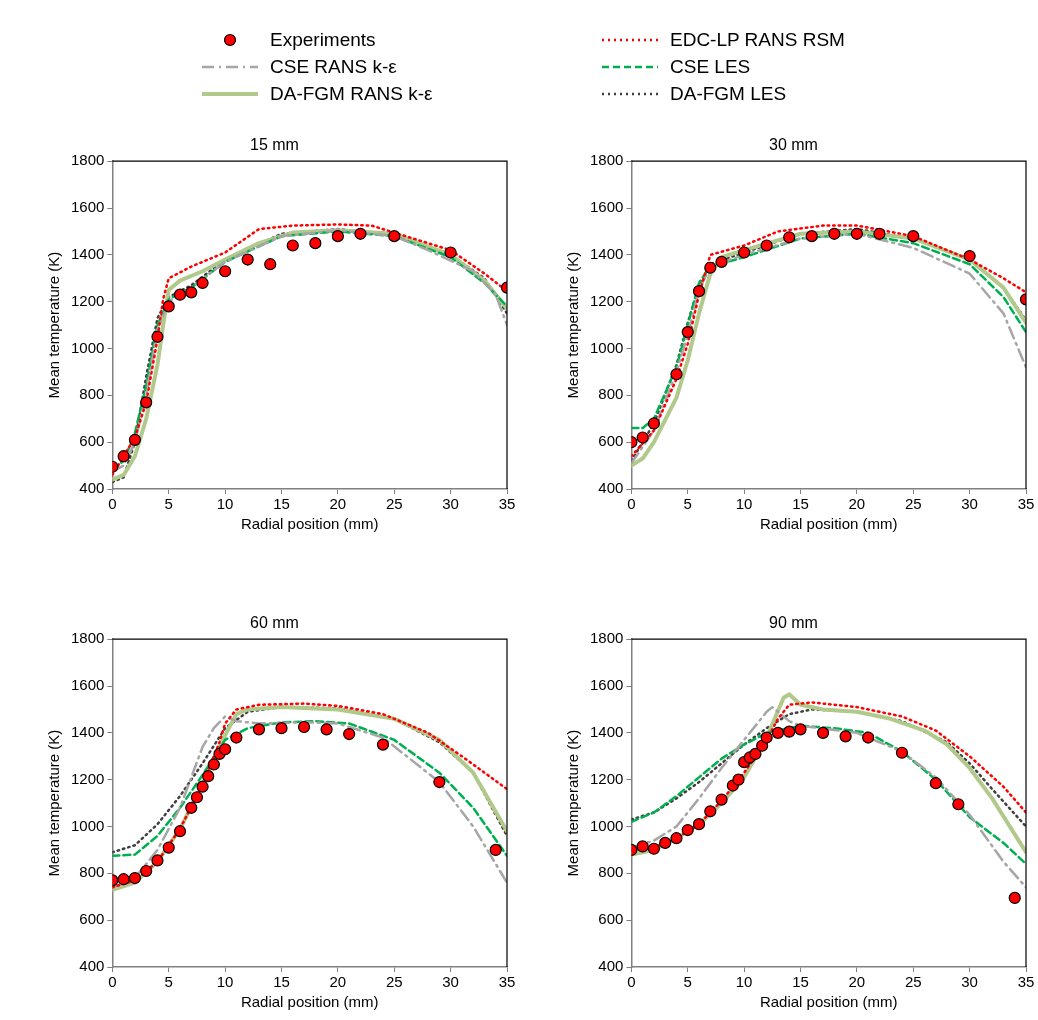 This screenshot has height=1020, width=1038. What do you see at coordinates (828, 795) in the screenshot?
I see `line-series` at bounding box center [828, 795].